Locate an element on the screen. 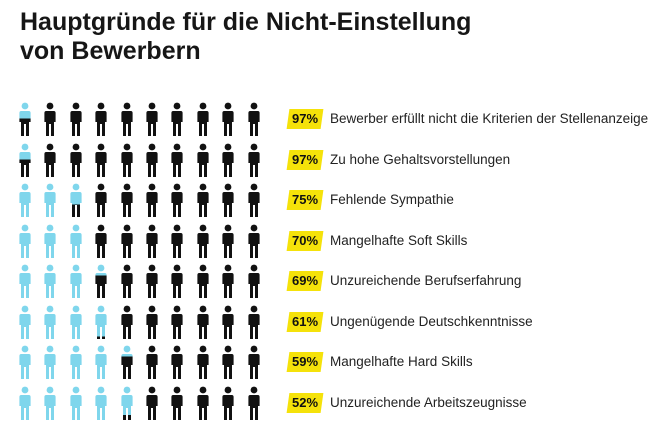 The height and width of the screenshot is (426, 670). reason-label: Mangelhafte Hard Skills is located at coordinates (401, 361).